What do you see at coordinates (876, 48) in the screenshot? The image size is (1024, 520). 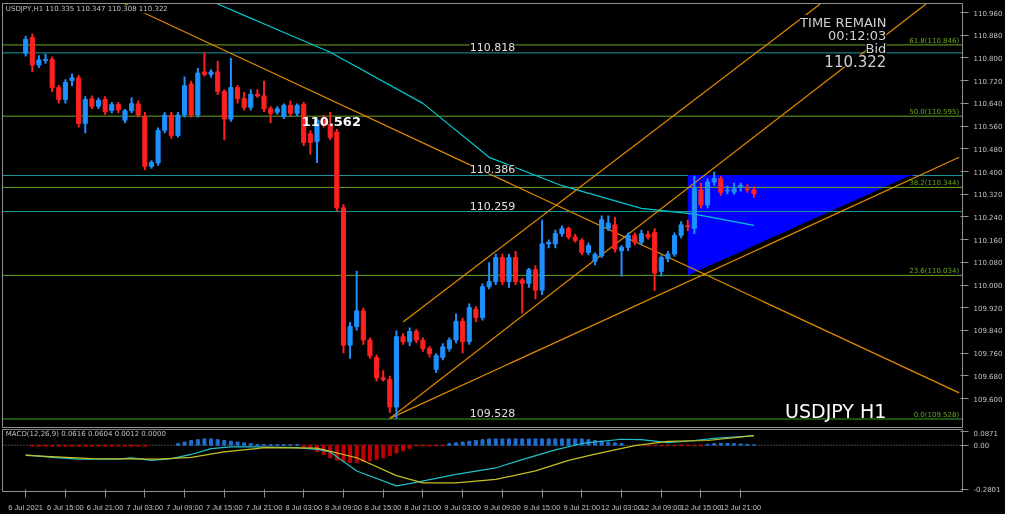 I see `annotation: Bid` at bounding box center [876, 48].